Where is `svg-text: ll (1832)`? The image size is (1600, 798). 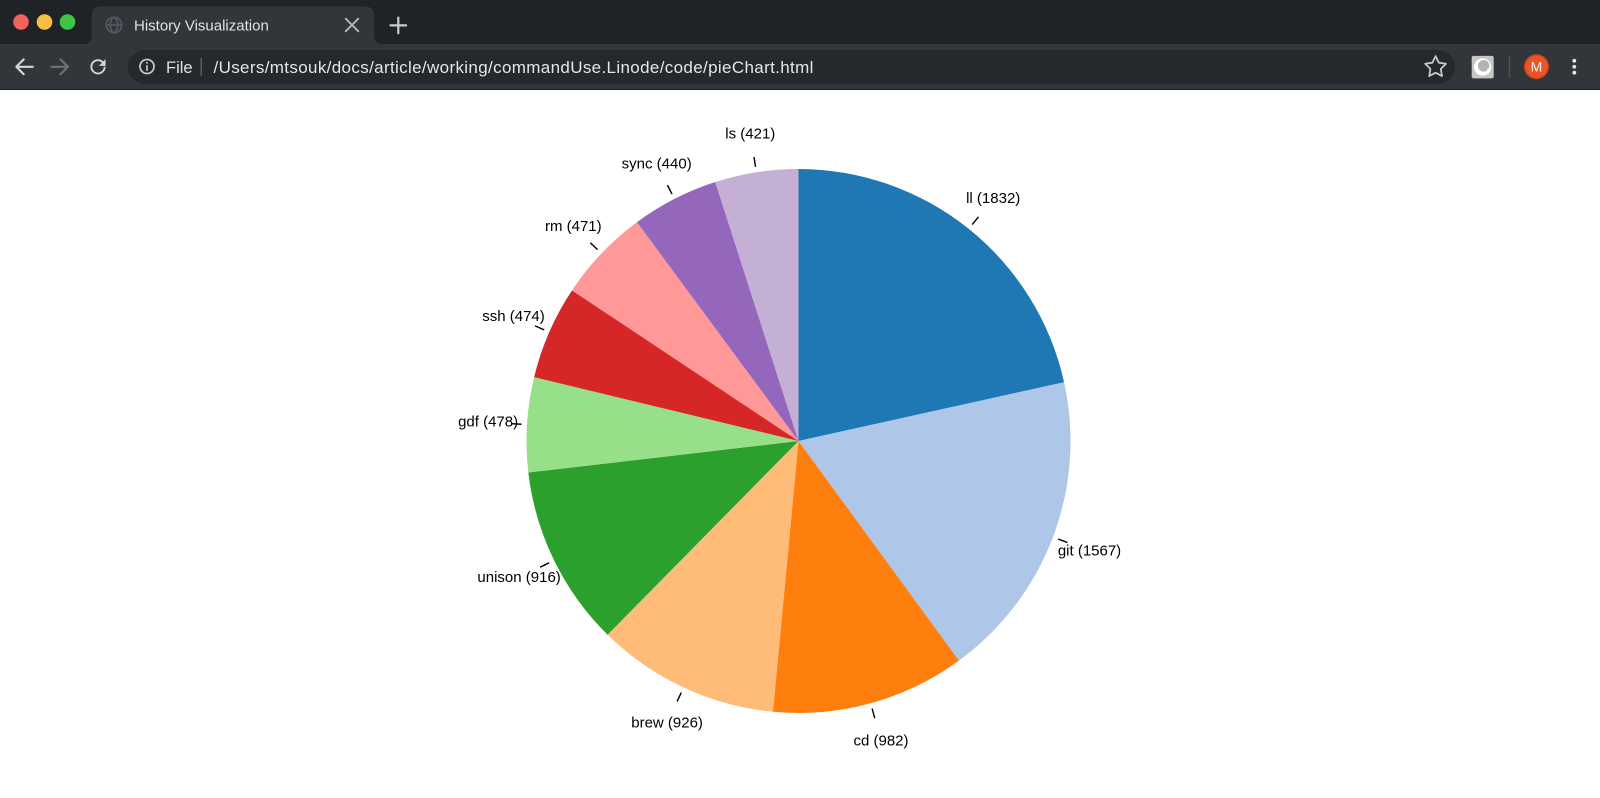 svg-text: ll (1832) is located at coordinates (993, 198).